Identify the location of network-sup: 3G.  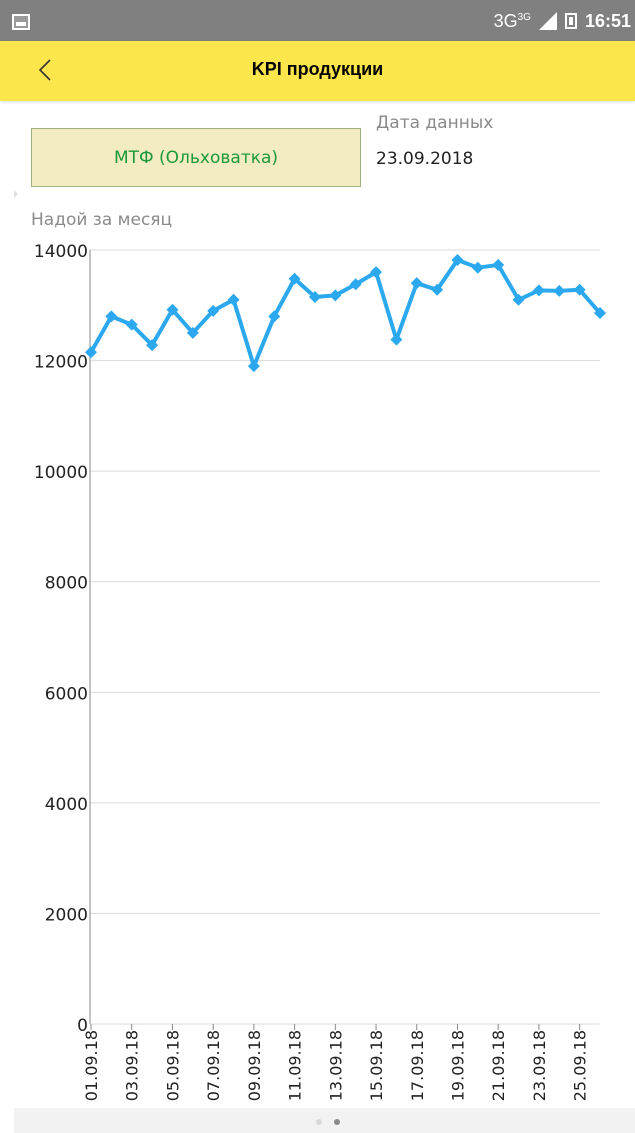
(524, 17).